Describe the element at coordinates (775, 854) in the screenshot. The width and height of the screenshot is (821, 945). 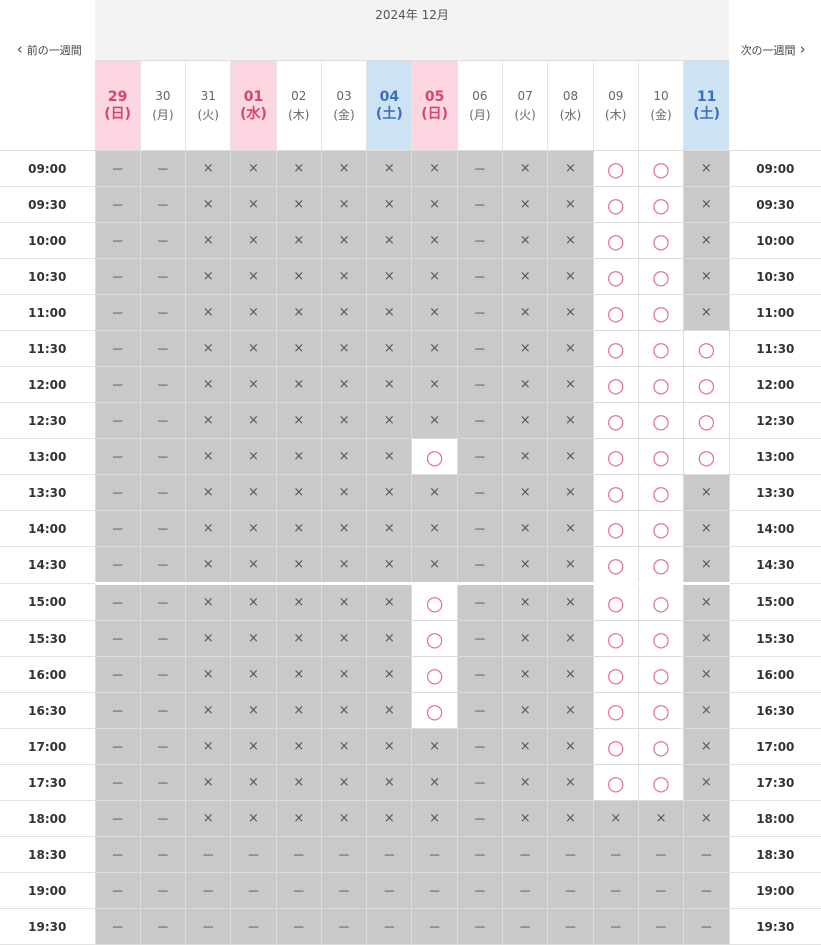
I see `time-label: 18:30` at that location.